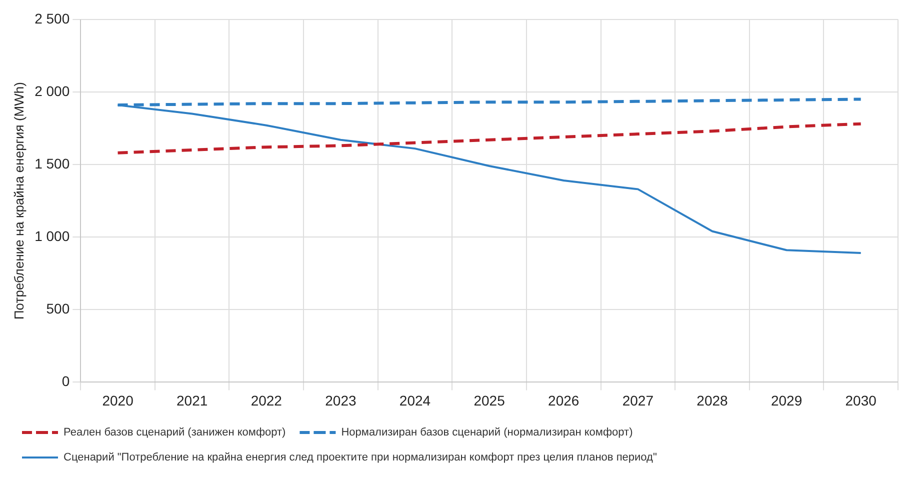 The image size is (917, 481). Describe the element at coordinates (52, 18) in the screenshot. I see `y-tick-label: 2 500` at that location.